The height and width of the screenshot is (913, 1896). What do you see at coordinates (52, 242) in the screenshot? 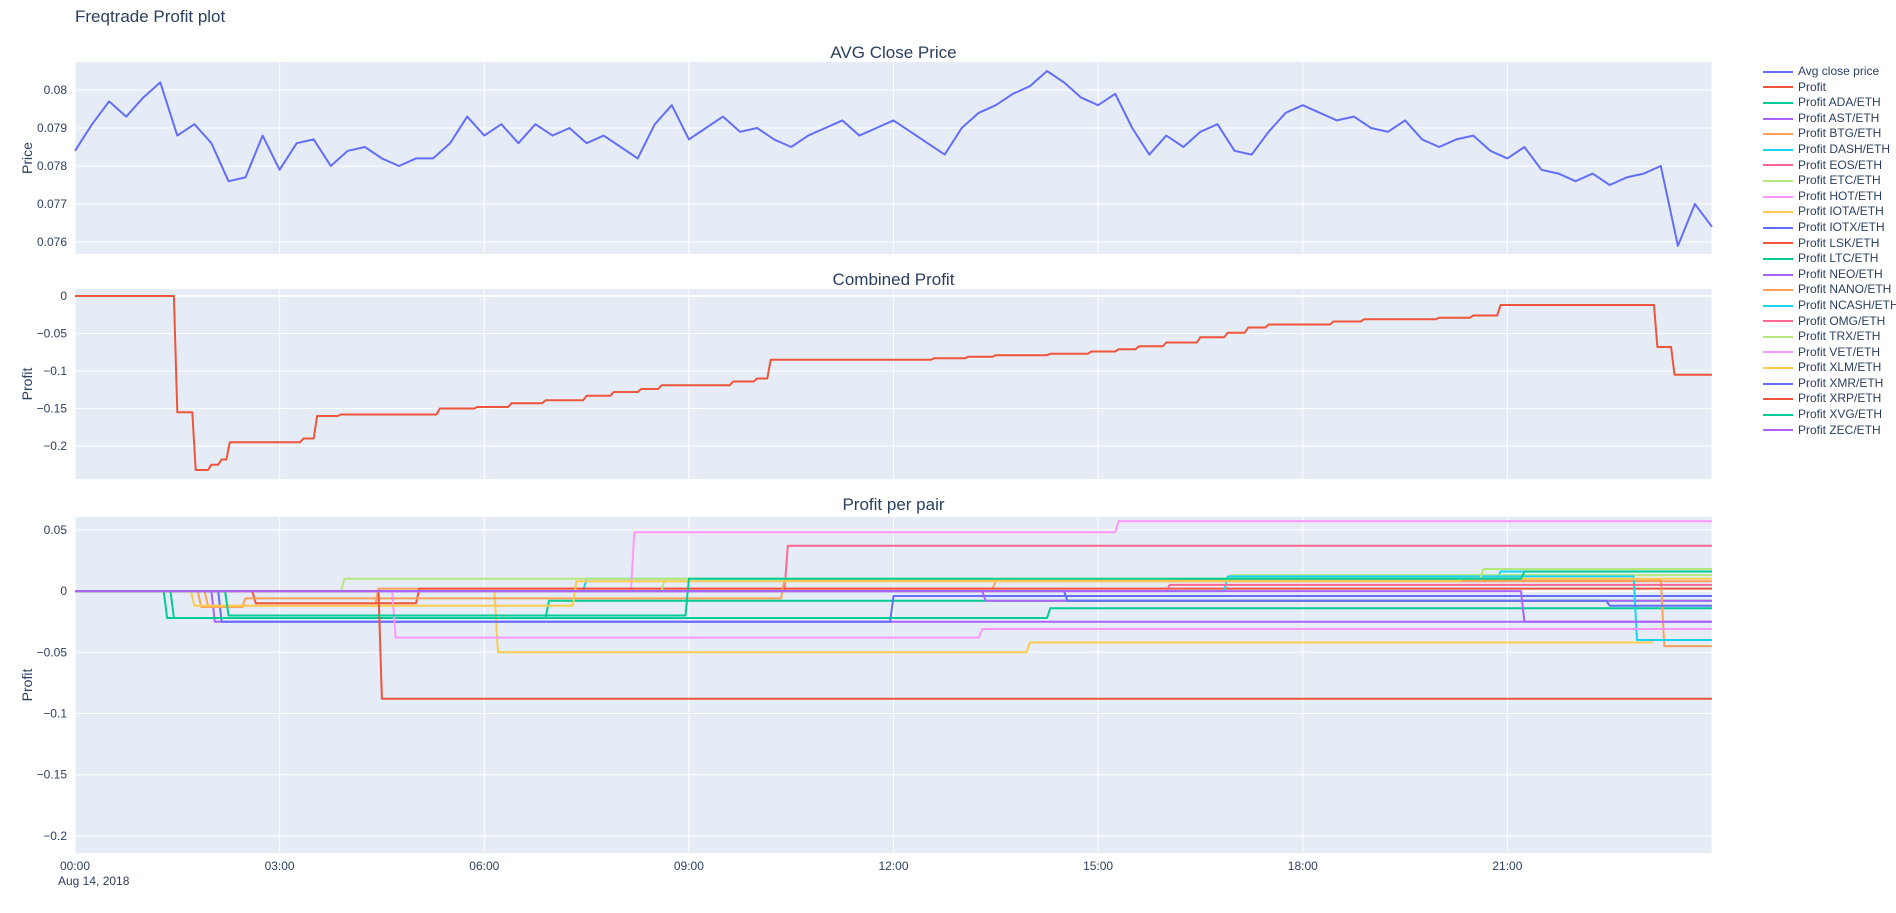
I see `y-tick-label: 0.076` at bounding box center [52, 242].